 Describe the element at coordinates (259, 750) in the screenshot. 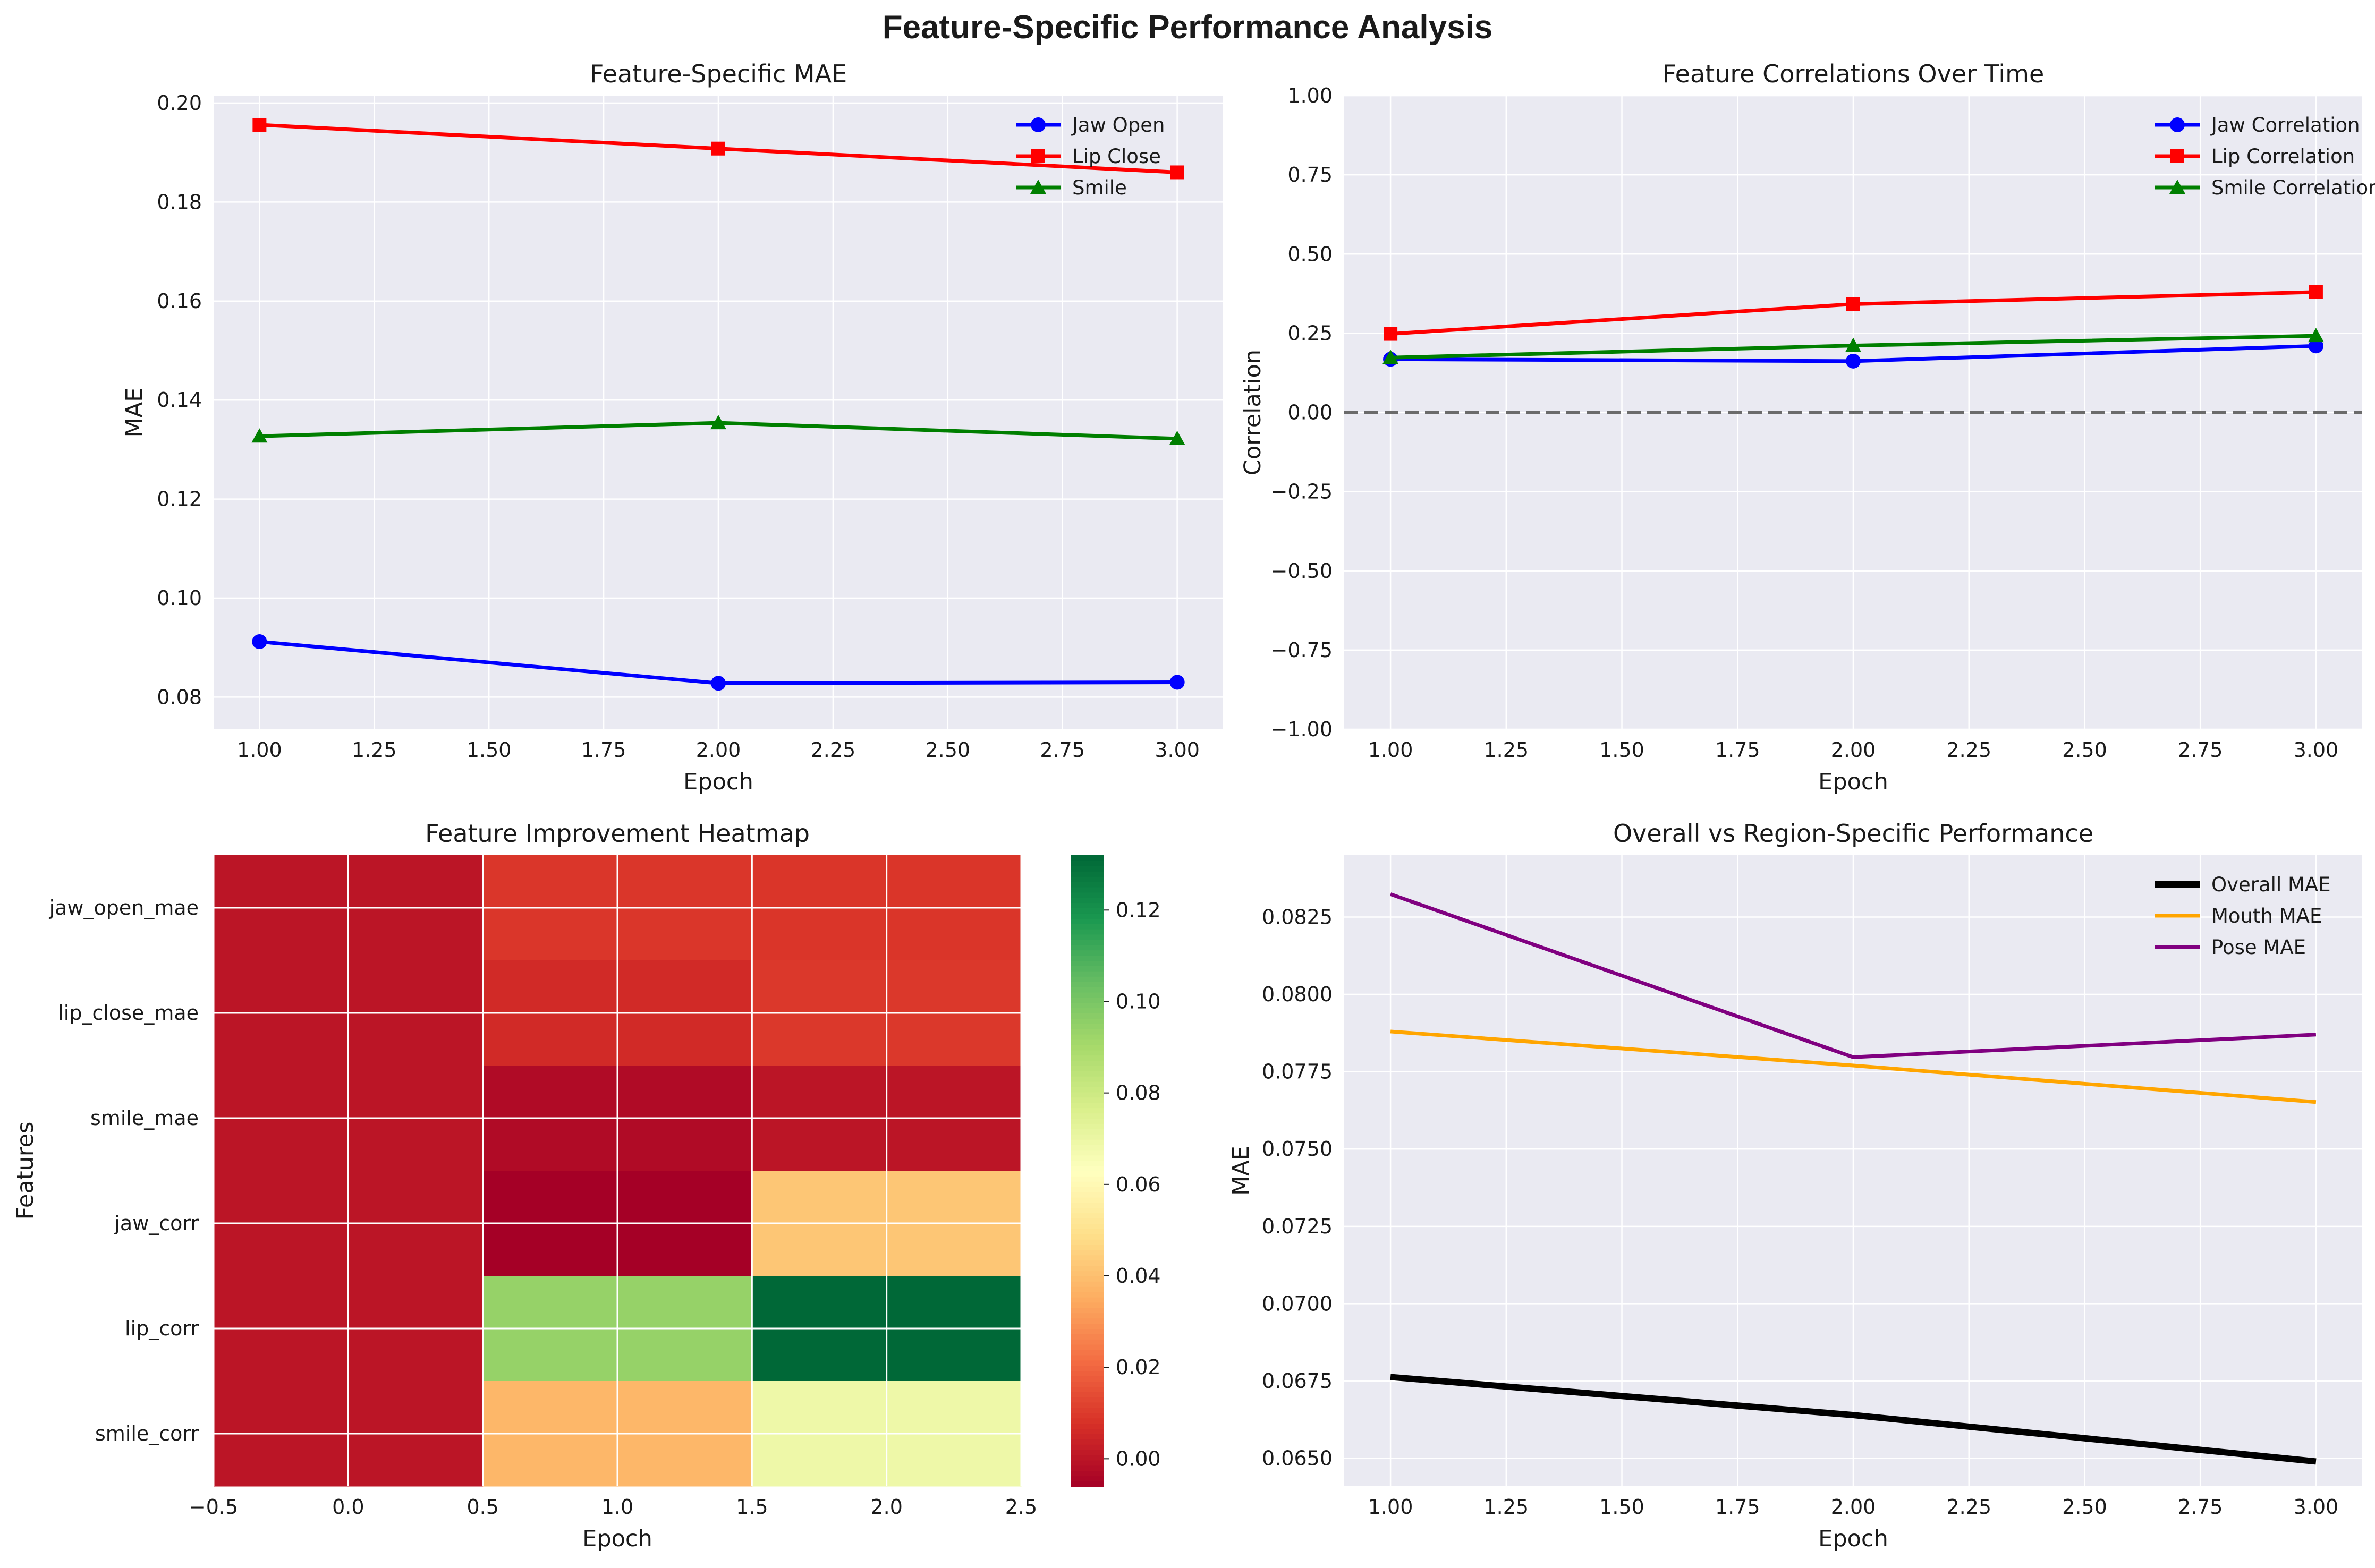

I see `x-tick-label: 1.00` at that location.